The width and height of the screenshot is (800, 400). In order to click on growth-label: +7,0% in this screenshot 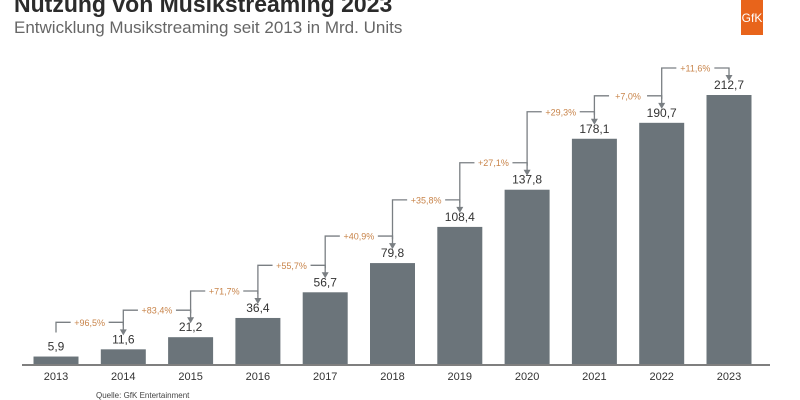, I will do `click(628, 96)`.